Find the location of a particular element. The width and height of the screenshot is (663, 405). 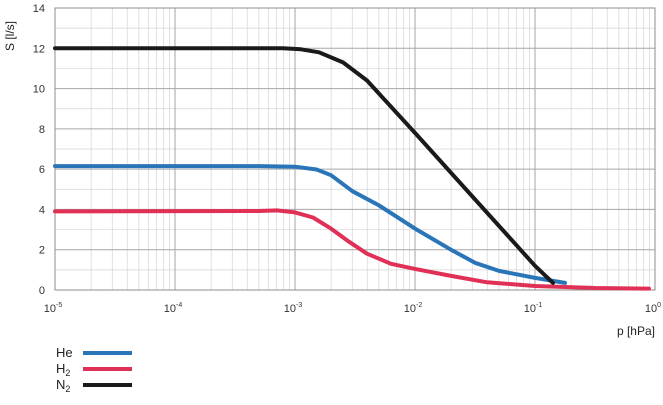

legend-label-he: He is located at coordinates (64, 352).